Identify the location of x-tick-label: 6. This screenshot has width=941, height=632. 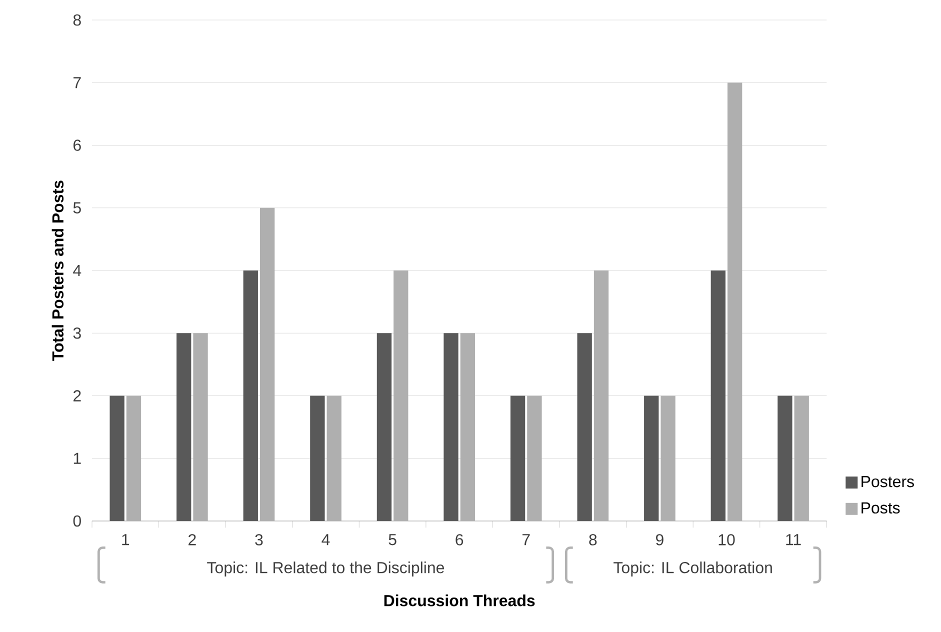
(460, 540).